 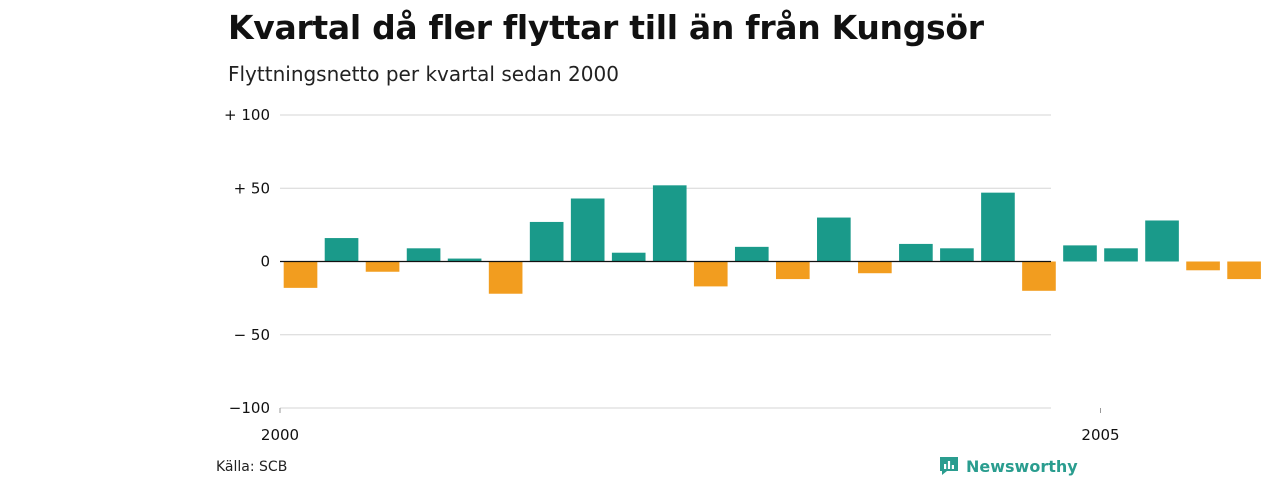 What do you see at coordinates (949, 466) in the screenshot?
I see `newsworthy-icon` at bounding box center [949, 466].